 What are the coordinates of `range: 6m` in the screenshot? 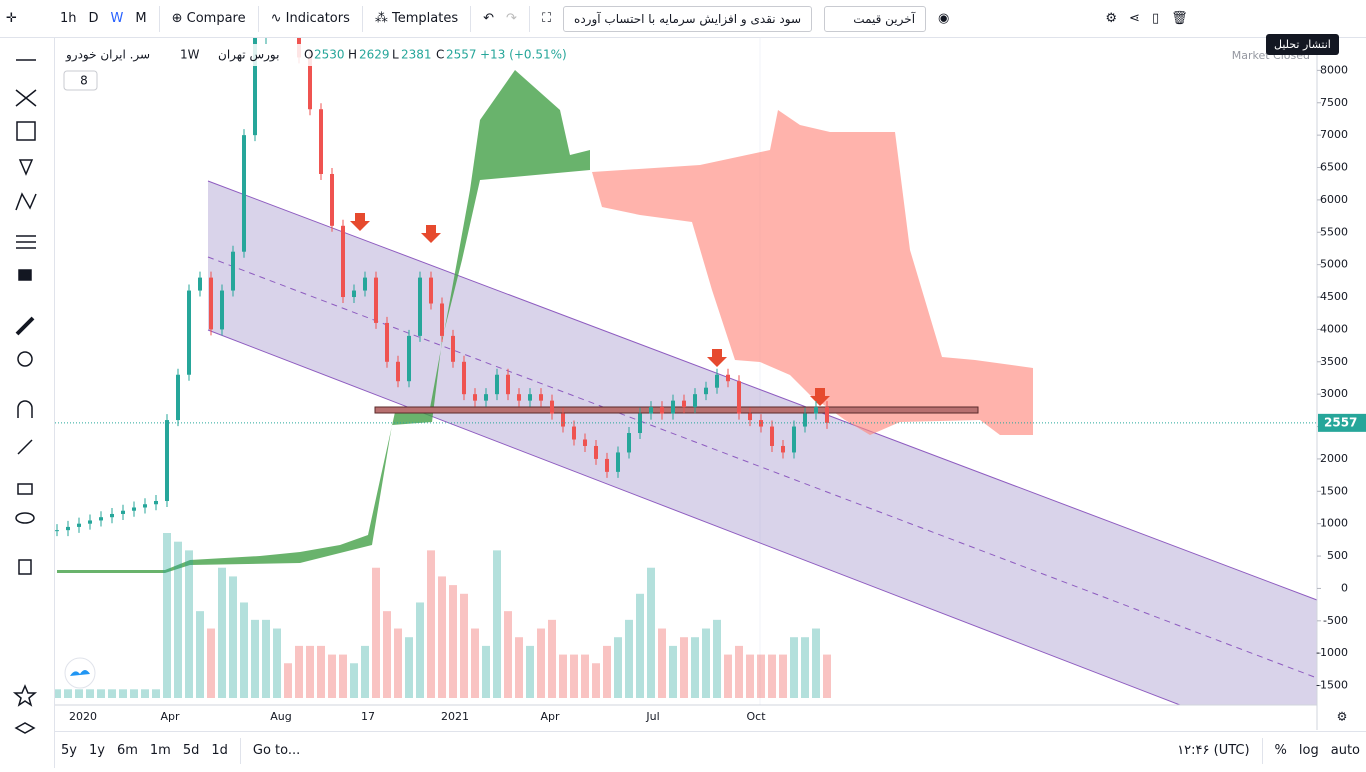 It's located at (127, 750).